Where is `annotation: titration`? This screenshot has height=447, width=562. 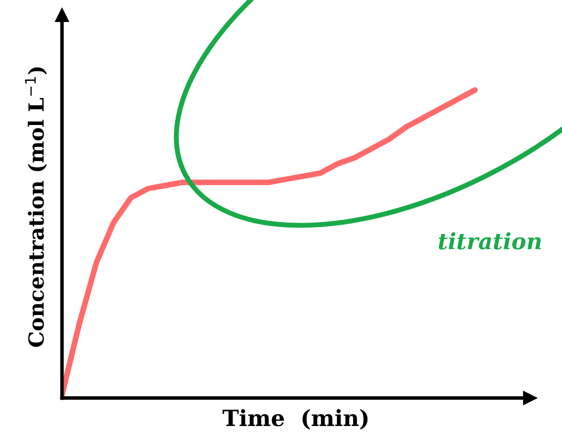 annotation: titration is located at coordinates (489, 241).